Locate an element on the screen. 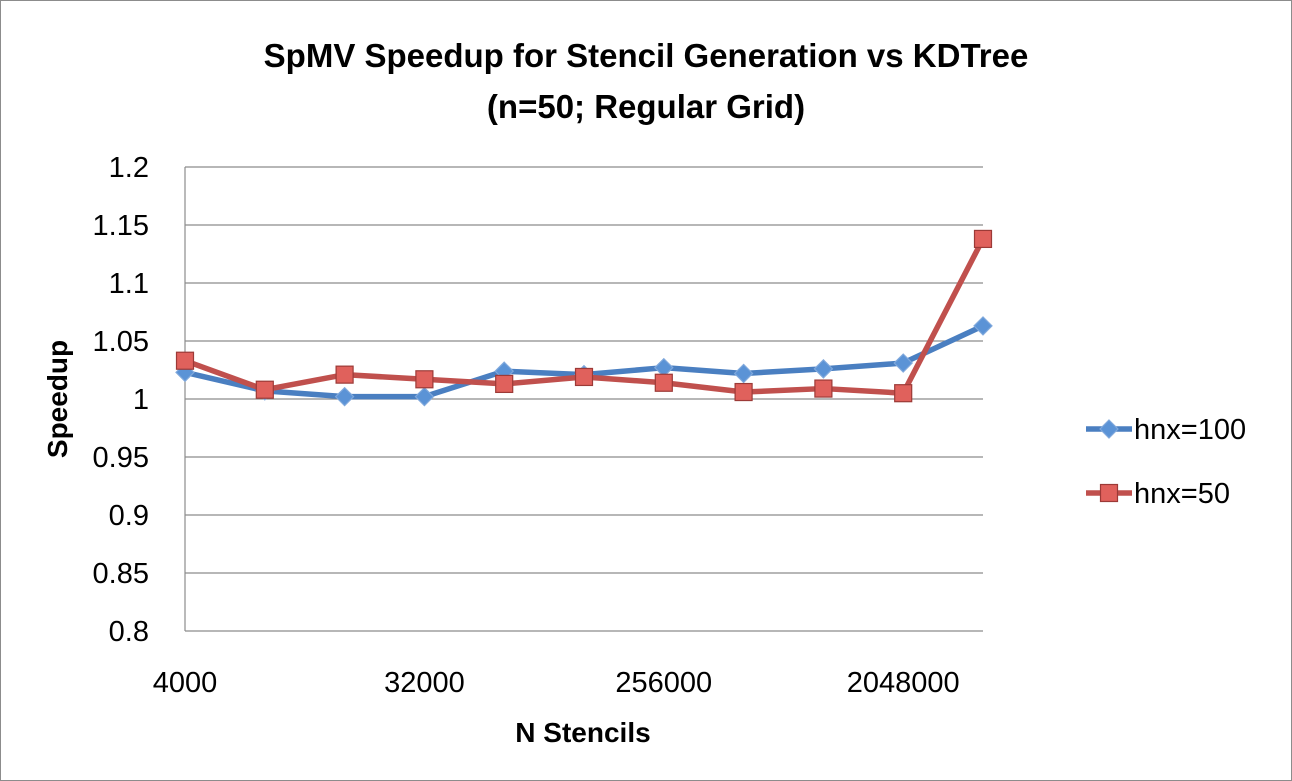  y-tick-label: 1.1 is located at coordinates (129, 284).